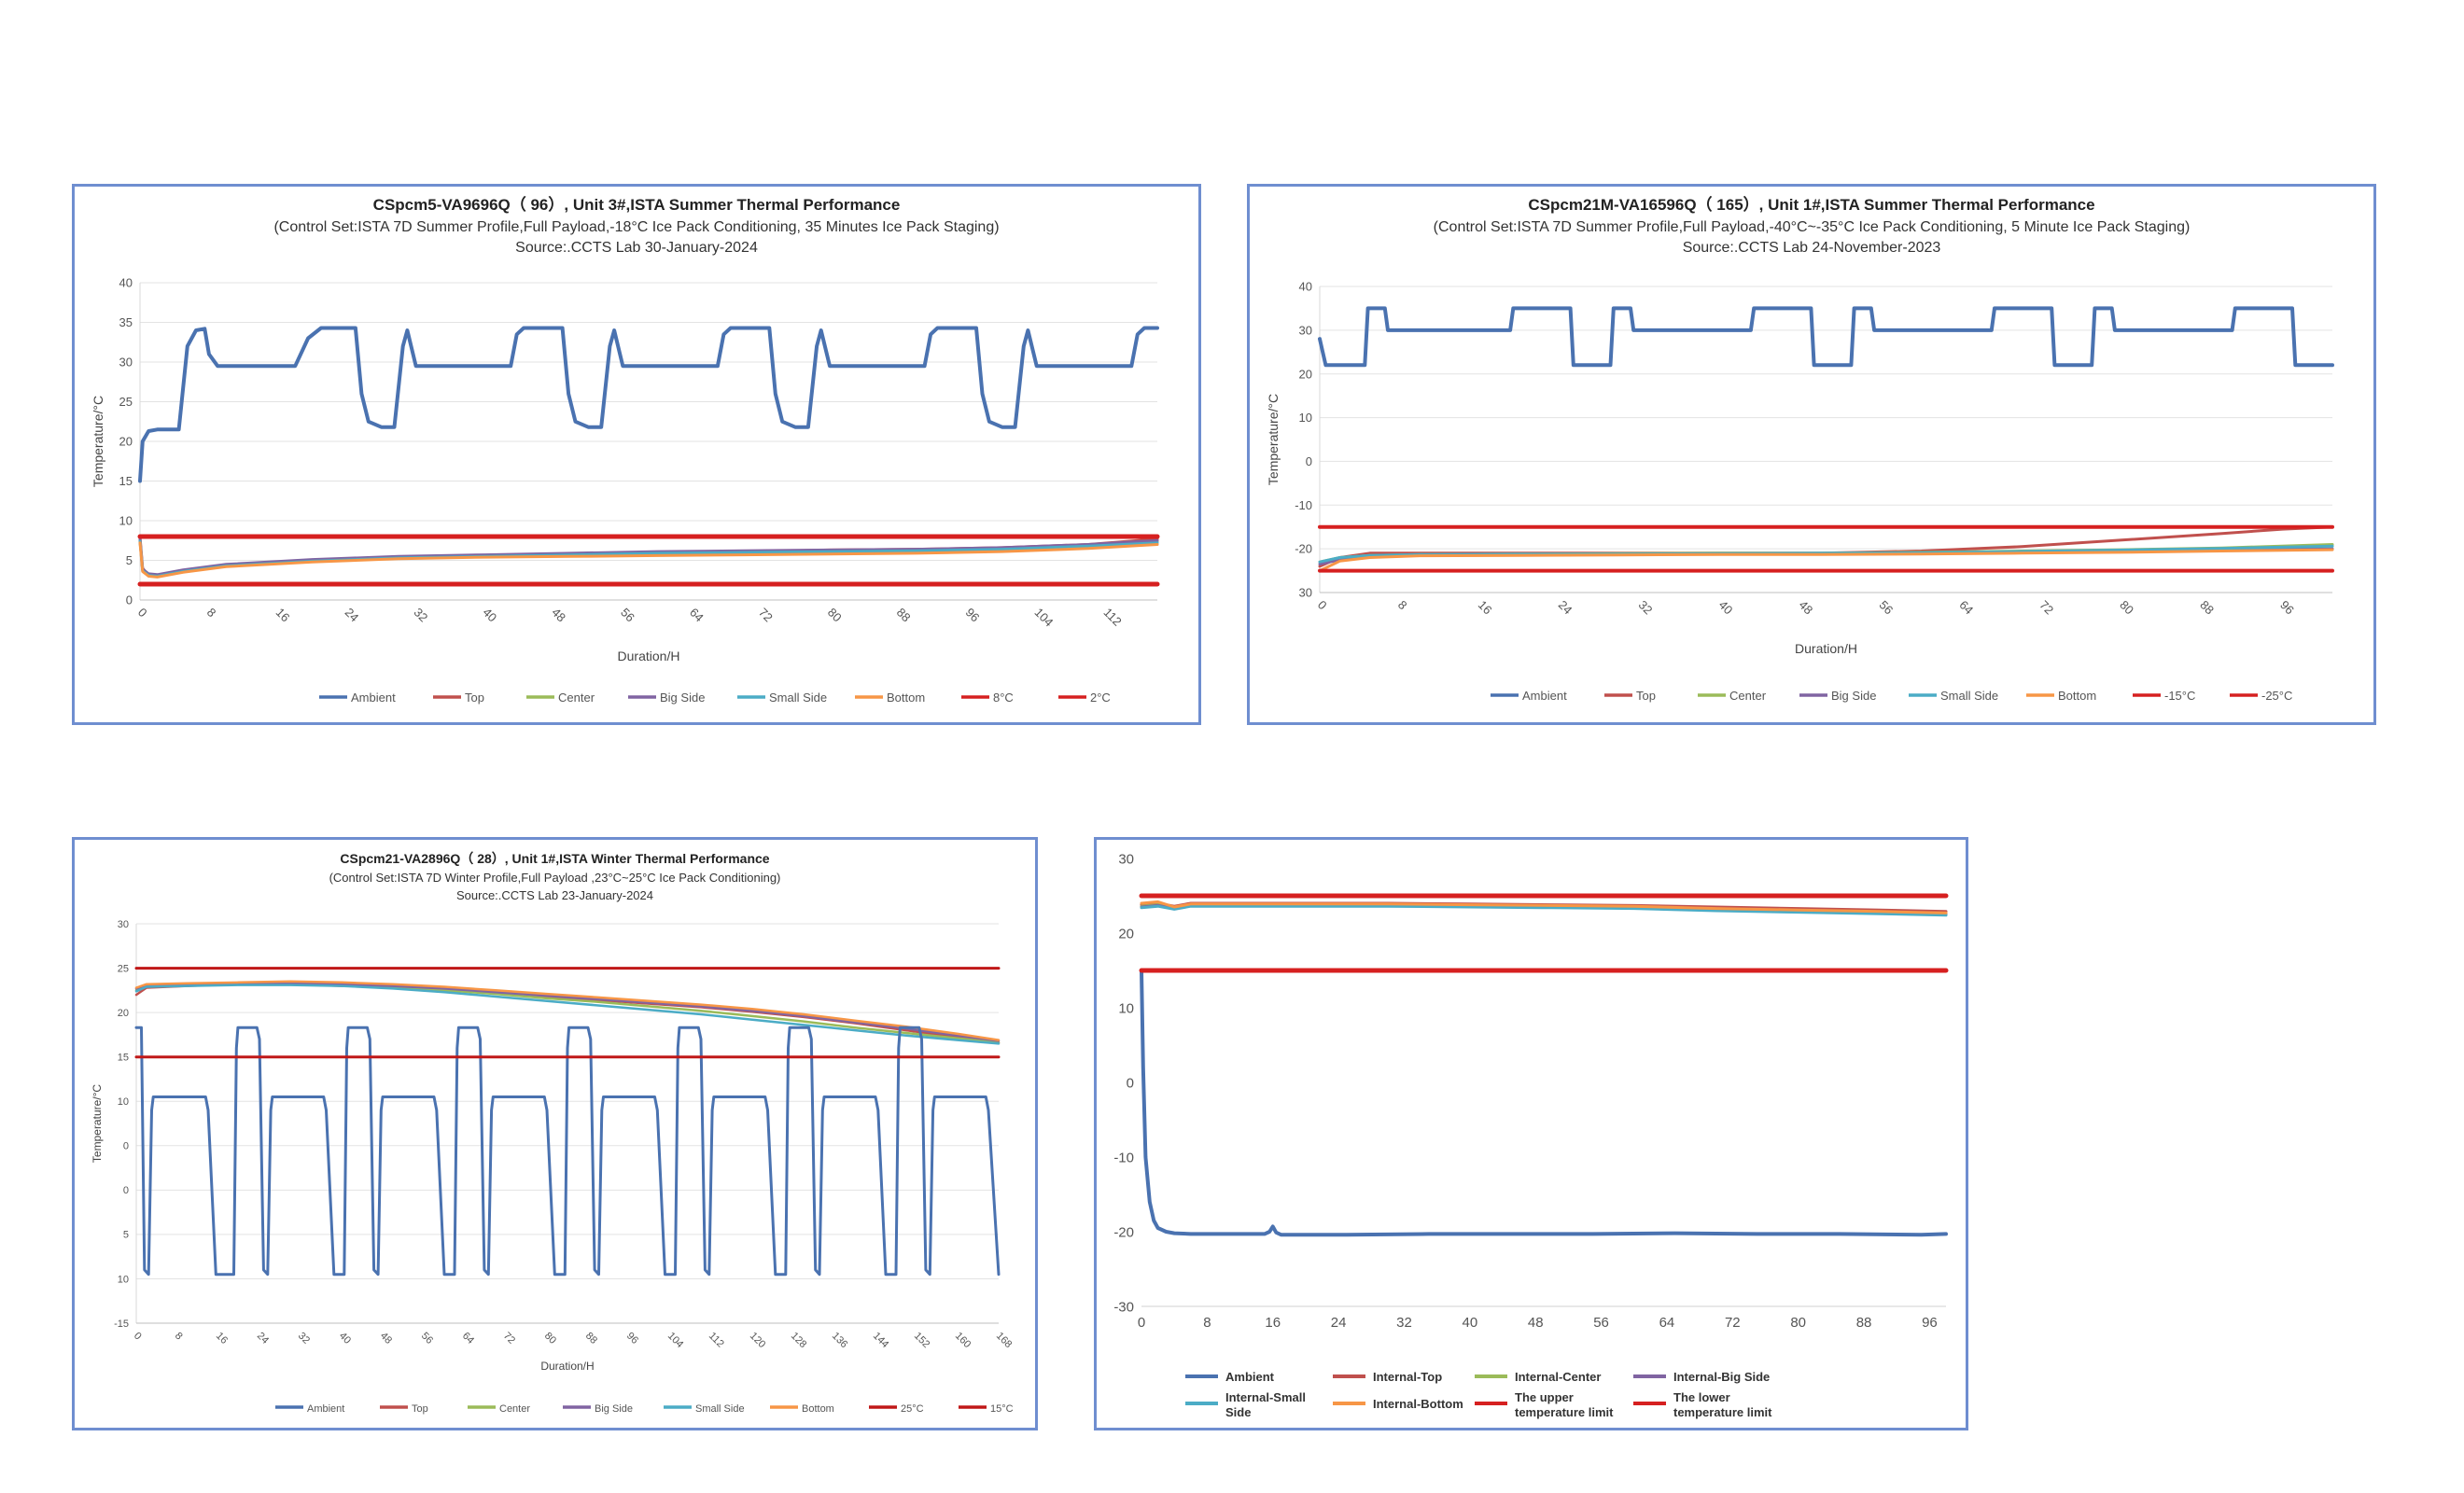  Describe the element at coordinates (126, 481) in the screenshot. I see `chart-1-y-tick-label: 15` at that location.